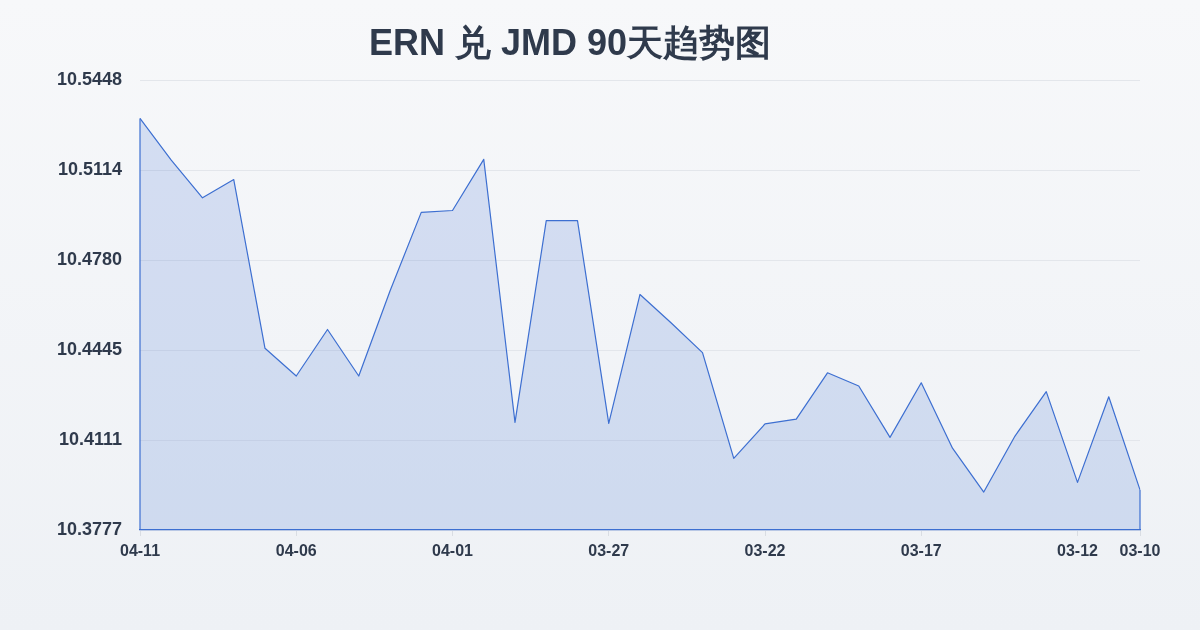 Image resolution: width=1200 pixels, height=630 pixels. Describe the element at coordinates (89, 258) in the screenshot. I see `y-tick-label: 10.4780` at that location.